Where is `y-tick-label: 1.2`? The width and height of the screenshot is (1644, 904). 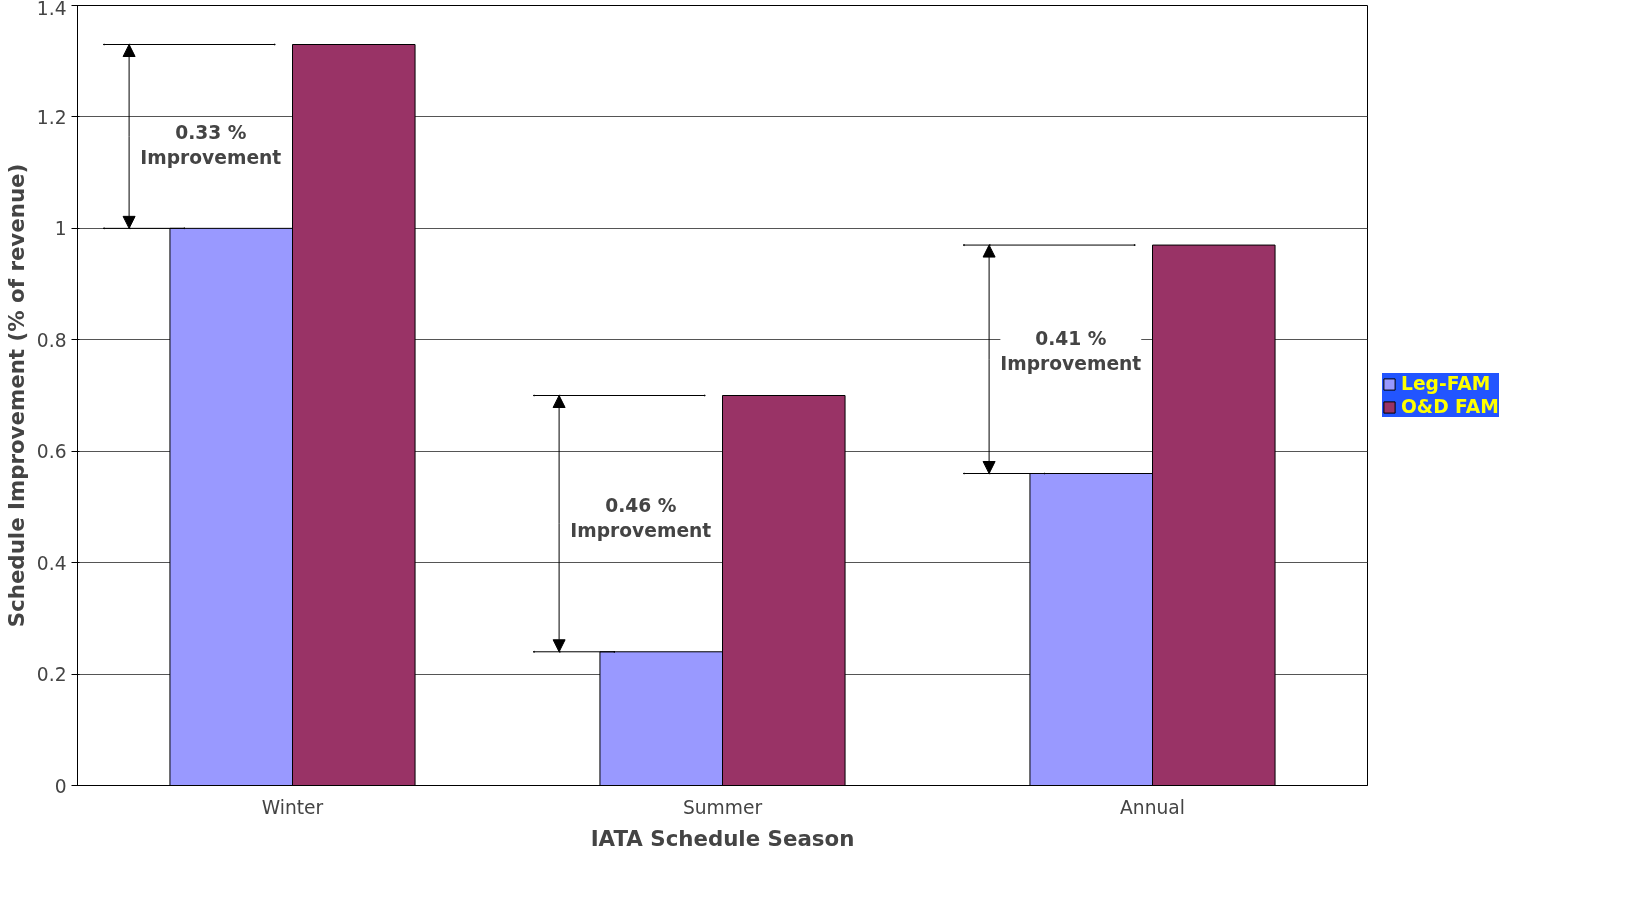 y-tick-label: 1.2 is located at coordinates (51, 117).